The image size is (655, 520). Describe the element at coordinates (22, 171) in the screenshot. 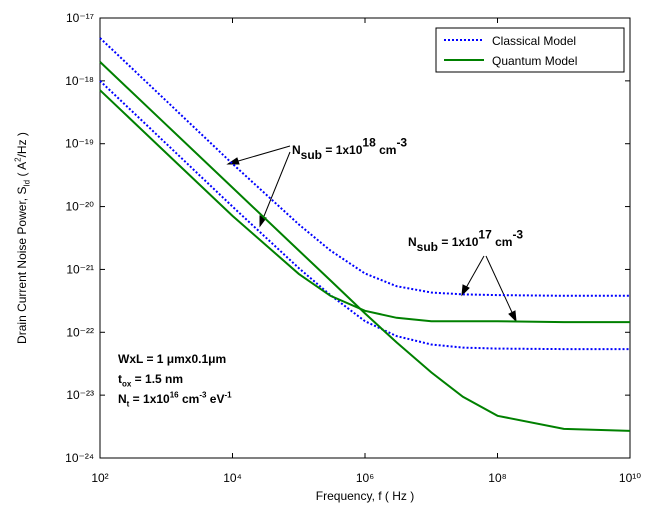

I see `text-segment: ( A` at that location.